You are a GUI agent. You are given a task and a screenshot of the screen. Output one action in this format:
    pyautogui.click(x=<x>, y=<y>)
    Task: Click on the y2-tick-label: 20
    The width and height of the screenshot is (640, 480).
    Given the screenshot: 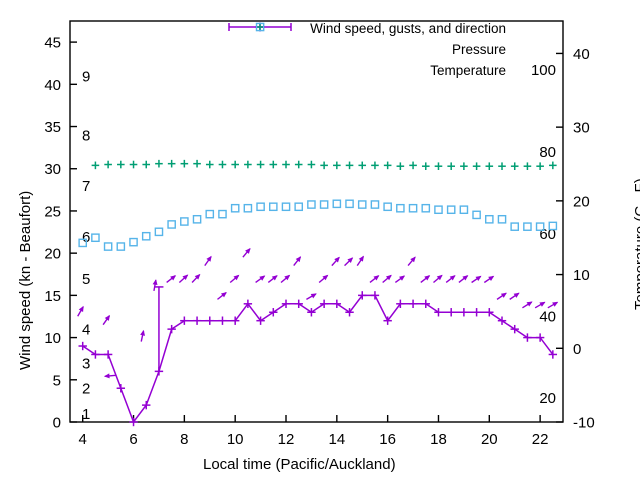 What is the action you would take?
    pyautogui.click(x=581, y=201)
    